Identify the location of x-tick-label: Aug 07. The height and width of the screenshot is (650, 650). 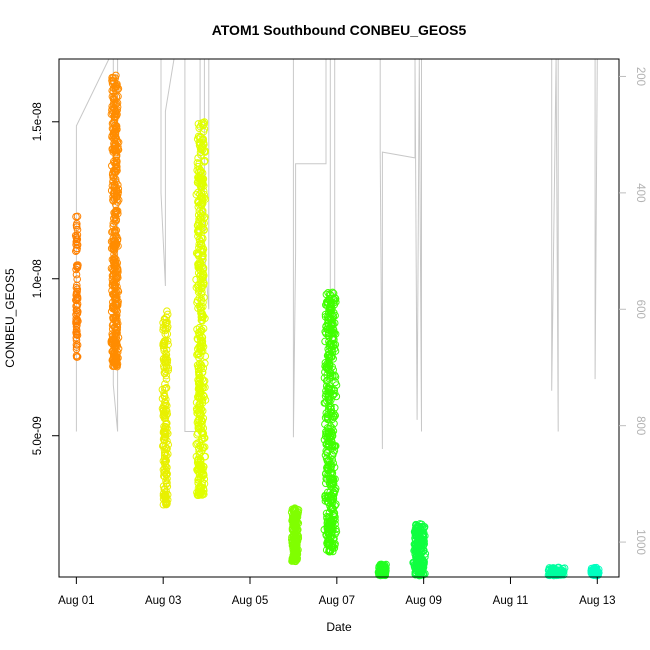
(337, 601).